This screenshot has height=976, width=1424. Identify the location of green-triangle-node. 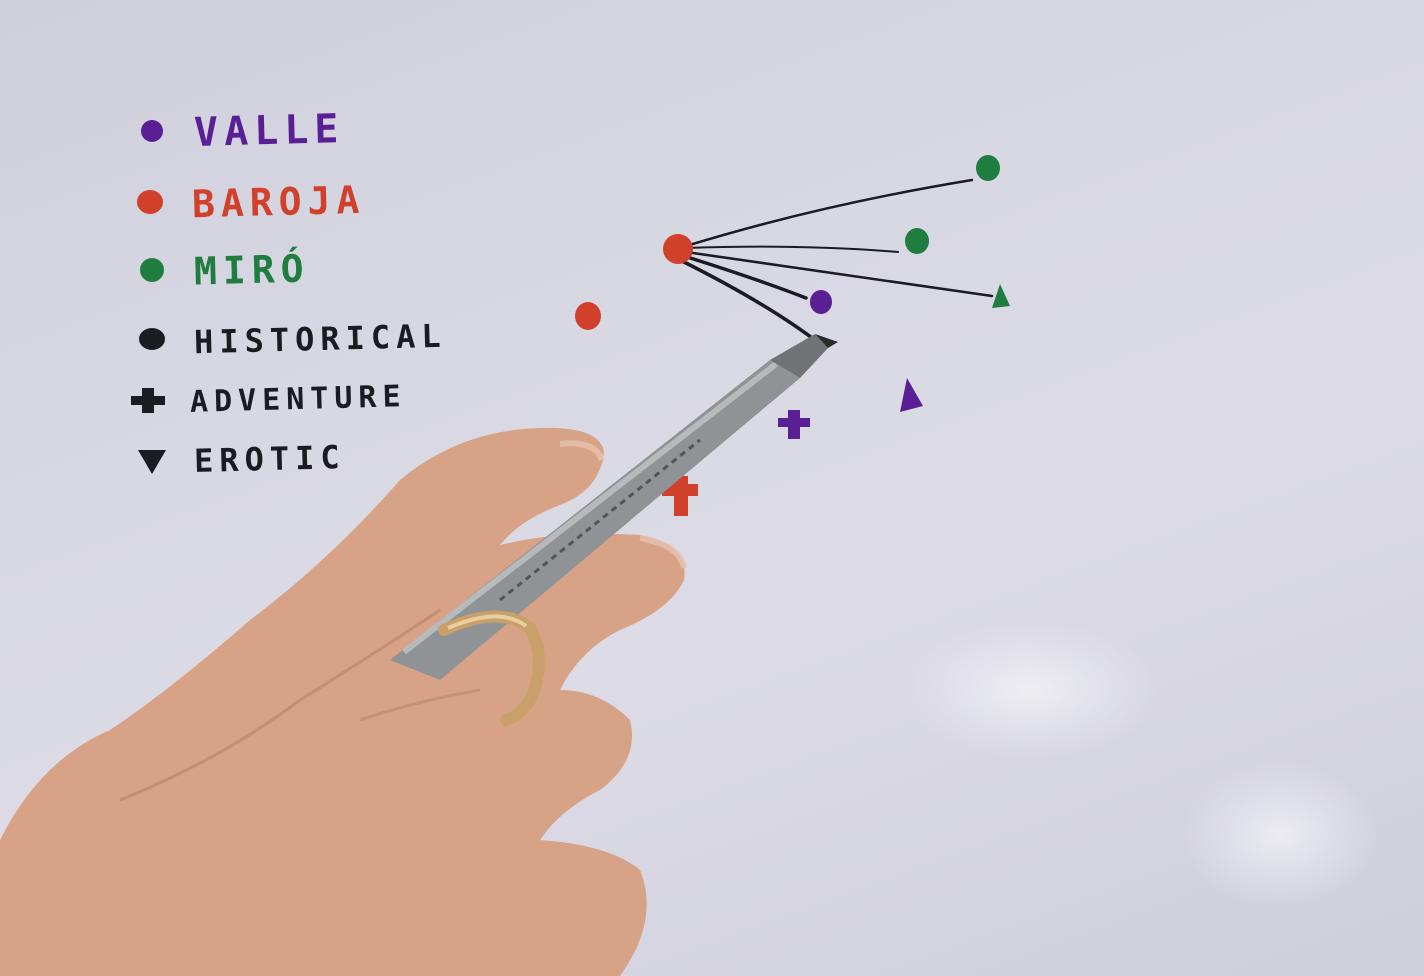
(1001, 296).